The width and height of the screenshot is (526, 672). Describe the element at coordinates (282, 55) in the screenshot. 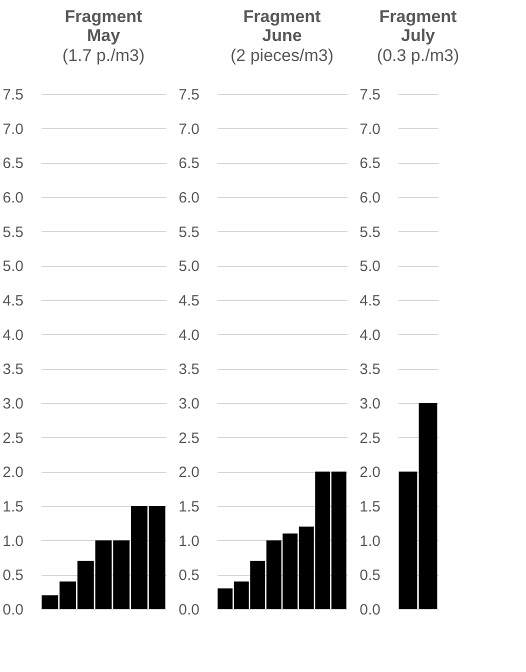

I see `chart-subtitle: (2 pieces/m3)` at that location.